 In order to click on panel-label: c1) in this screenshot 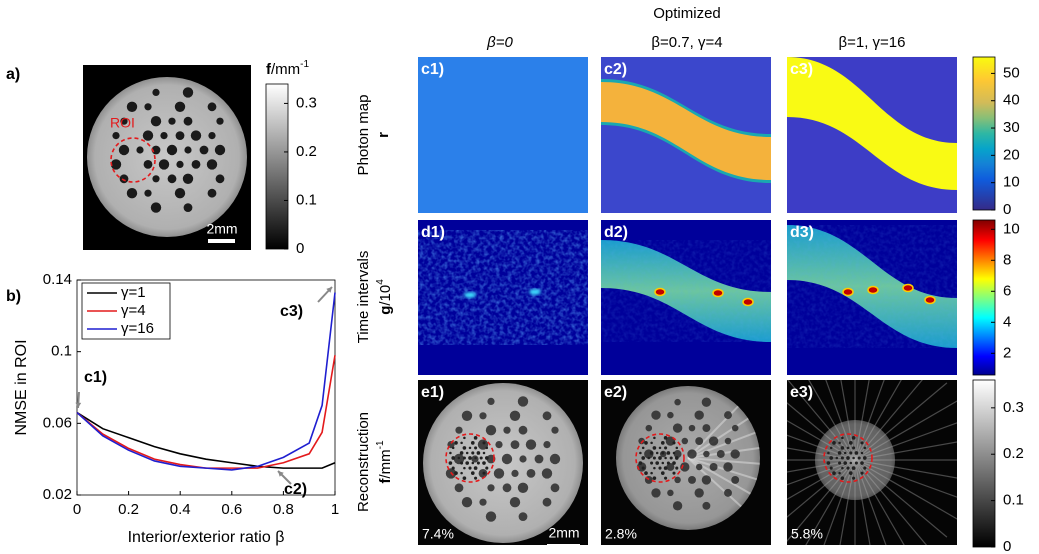, I will do `click(432, 69)`.